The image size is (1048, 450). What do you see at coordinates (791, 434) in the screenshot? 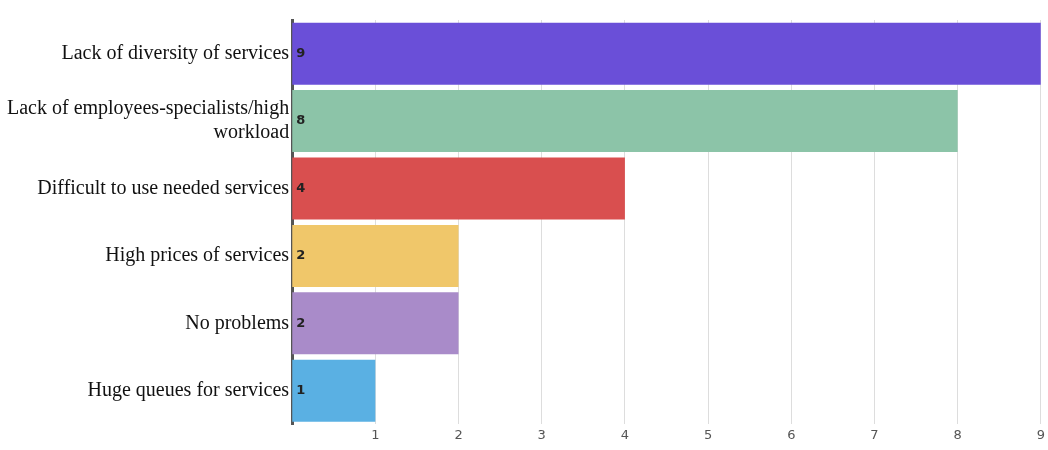
I see `x-tick-label: 6` at bounding box center [791, 434].